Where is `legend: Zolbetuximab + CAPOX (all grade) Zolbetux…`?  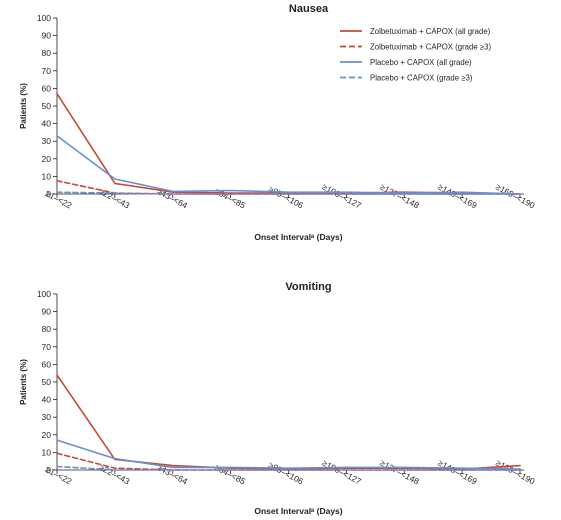 legend: Zolbetuximab + CAPOX (all grade) Zolbetux… is located at coordinates (415, 55).